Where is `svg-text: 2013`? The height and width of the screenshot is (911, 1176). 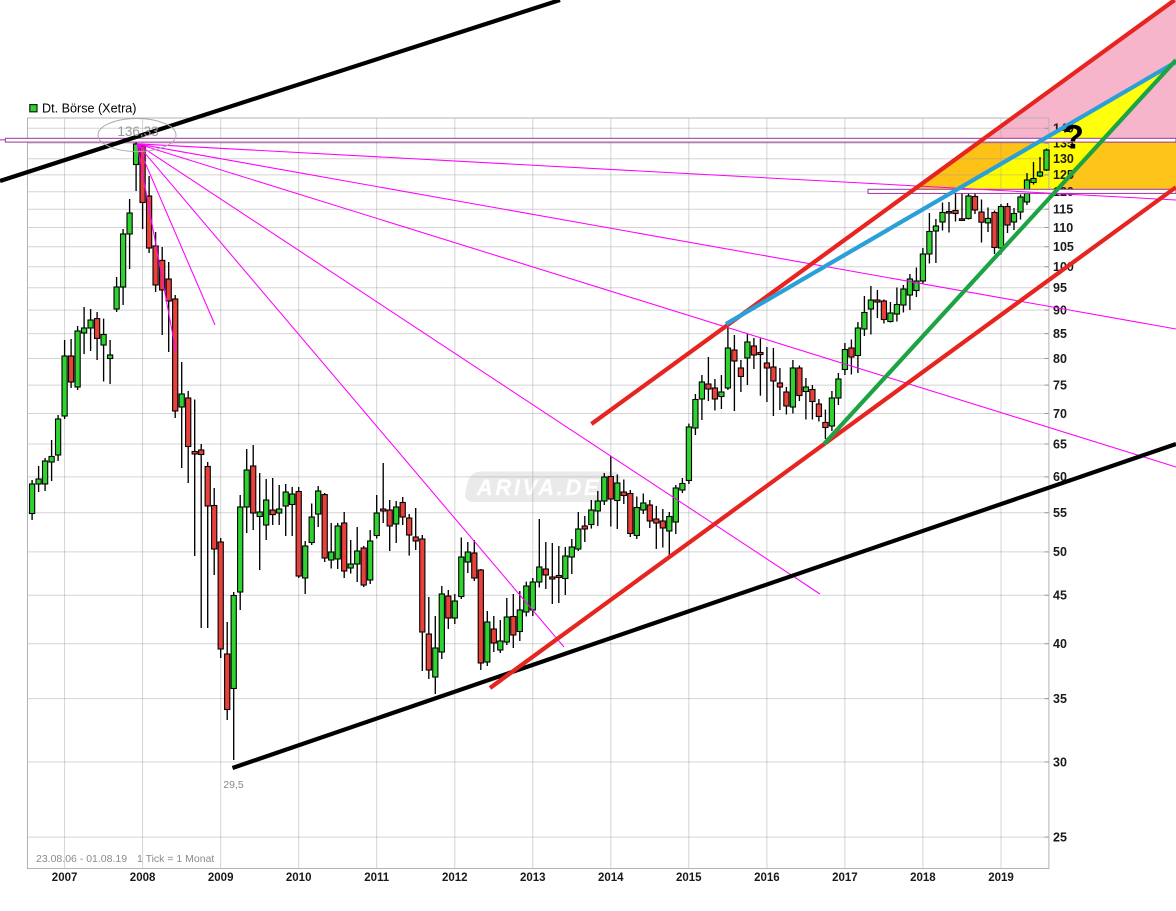 svg-text: 2013 is located at coordinates (533, 878).